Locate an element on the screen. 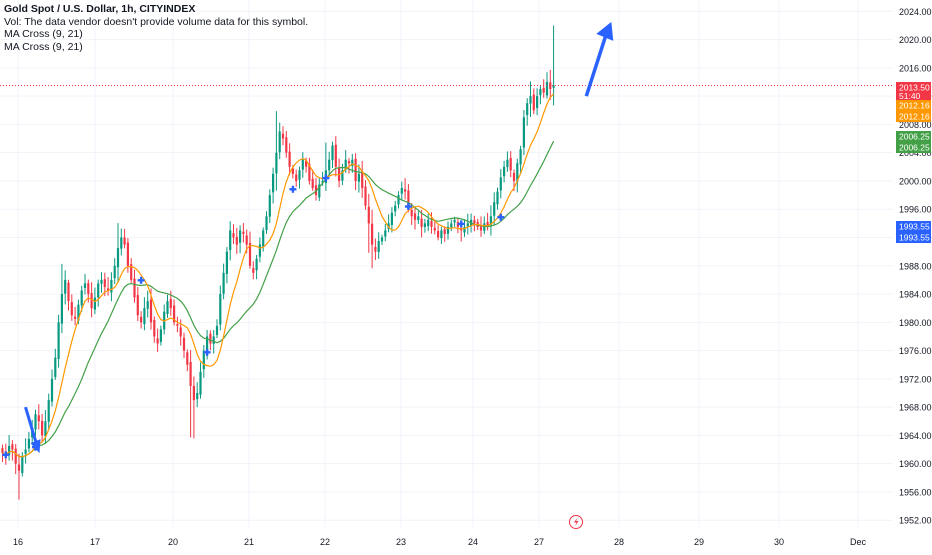 The image size is (932, 555). symbol-title: Gold Spot / U.S. Dollar, 1h, CITYINDEX is located at coordinates (100, 9).